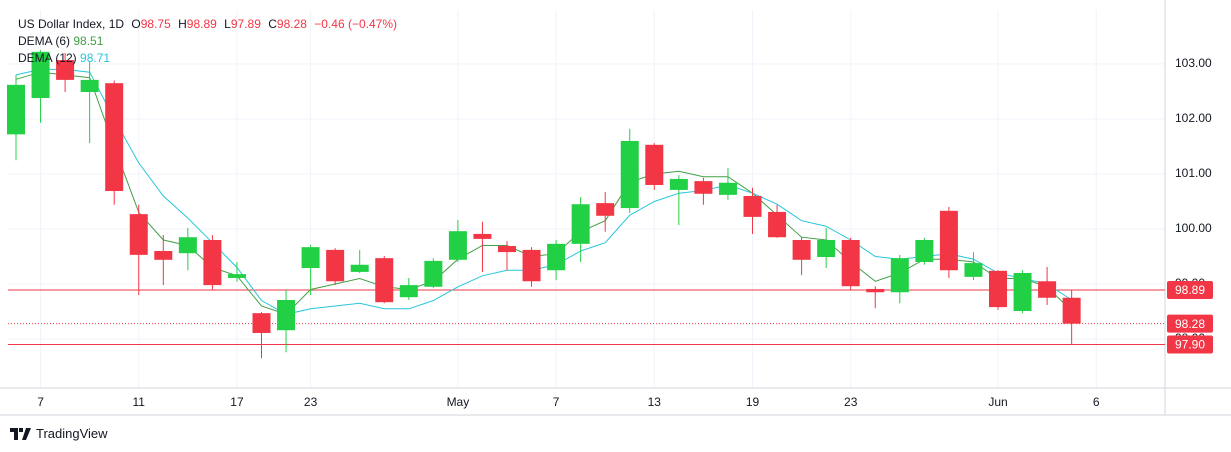  I want to click on x-tick-label: Jun, so click(997, 402).